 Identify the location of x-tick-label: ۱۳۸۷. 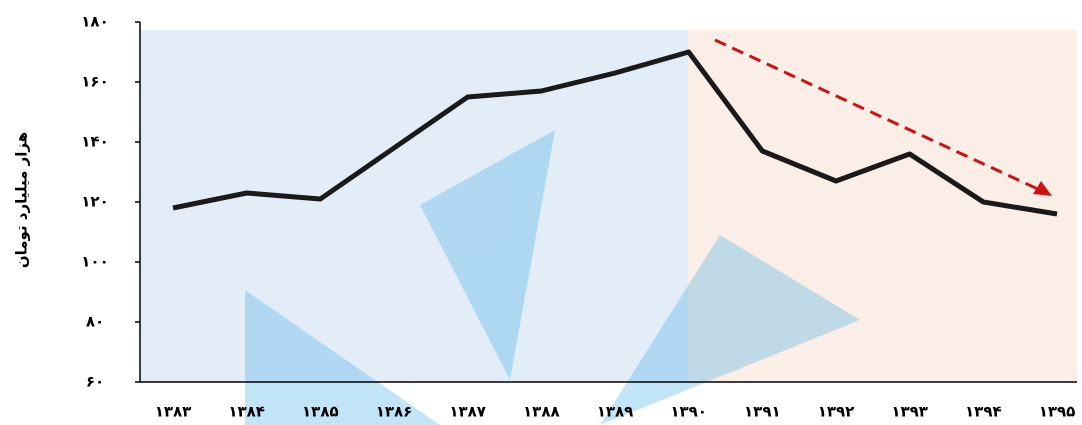
(467, 412).